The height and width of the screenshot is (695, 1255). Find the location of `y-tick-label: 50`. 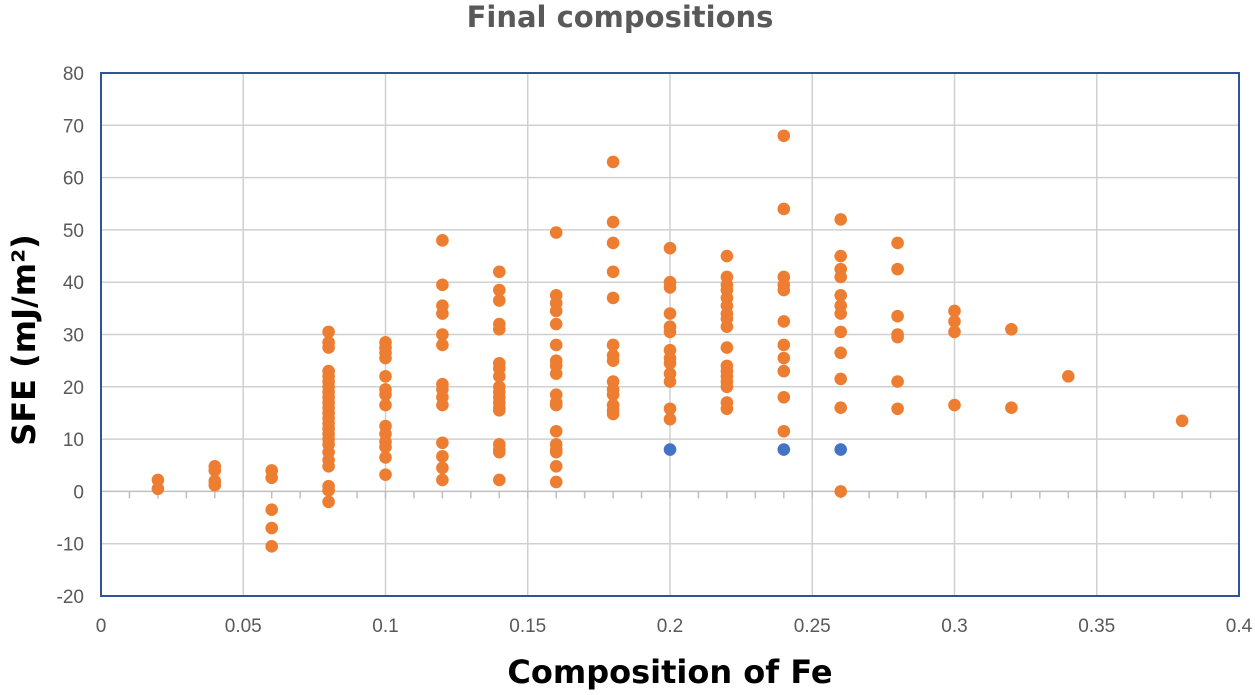

y-tick-label: 50 is located at coordinates (73, 231).